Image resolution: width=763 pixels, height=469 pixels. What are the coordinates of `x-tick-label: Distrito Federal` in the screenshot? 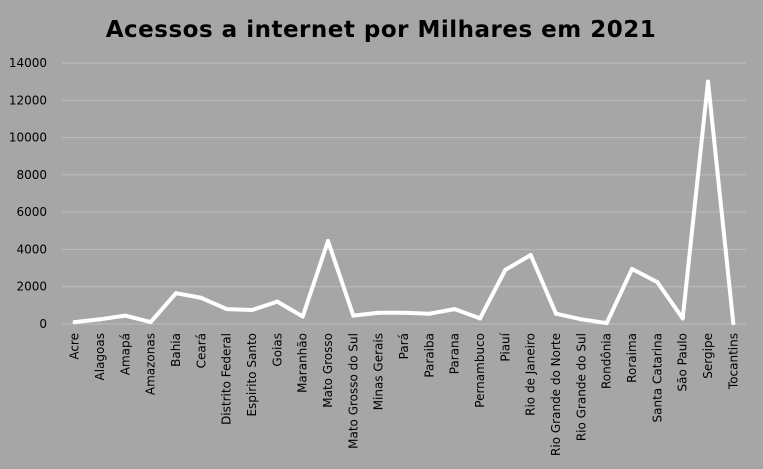 It's located at (227, 379).